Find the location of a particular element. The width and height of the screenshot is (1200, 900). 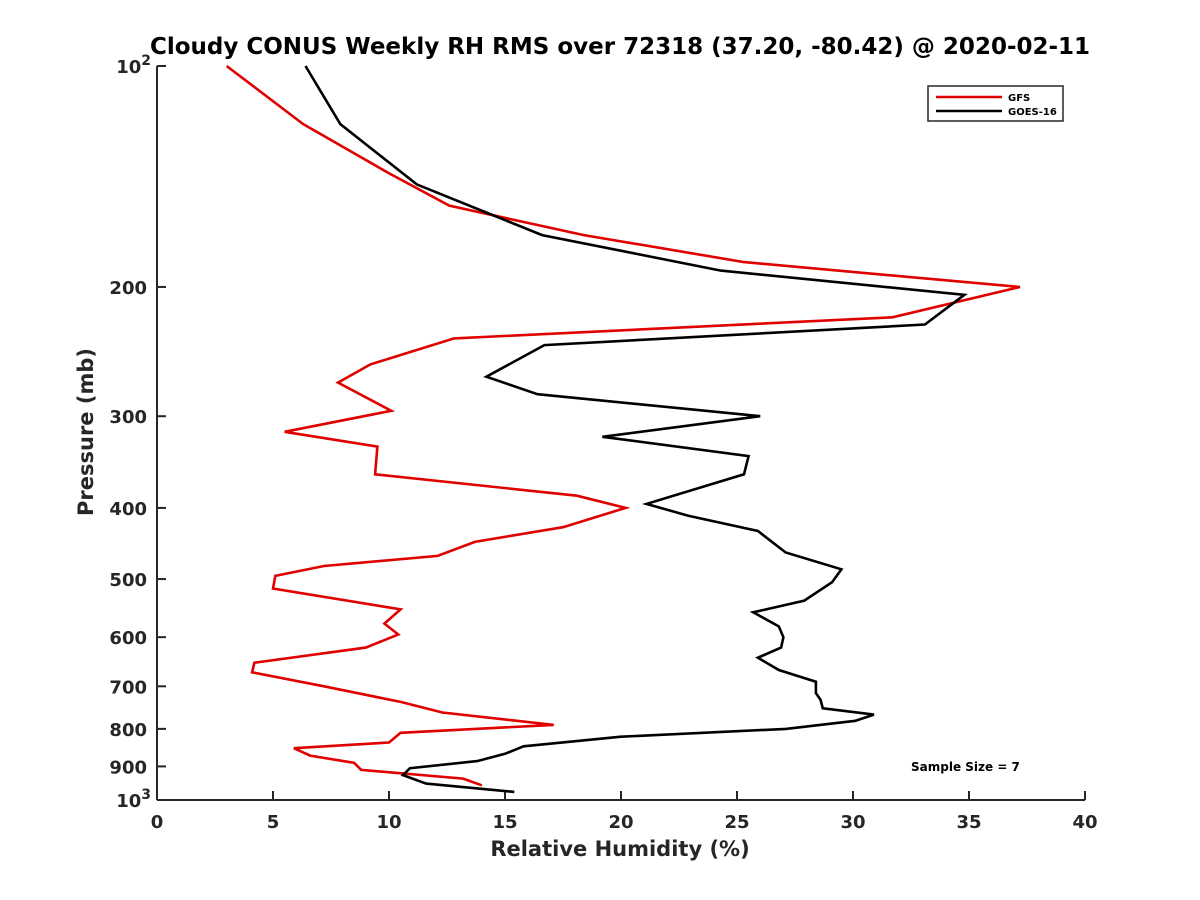

y-axis-label: Pressure (mb) is located at coordinates (86, 432).